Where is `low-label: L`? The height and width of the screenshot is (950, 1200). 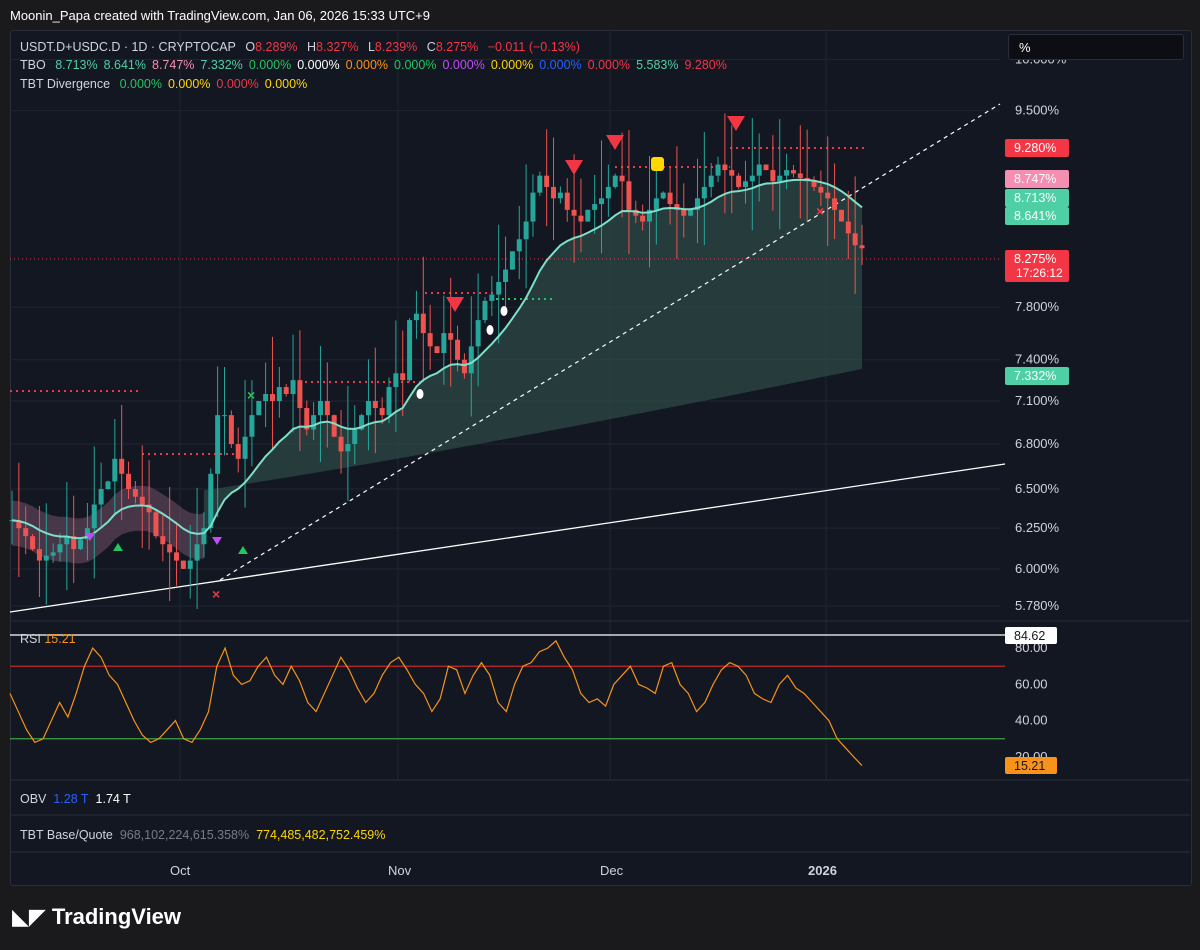
low-label: L is located at coordinates (371, 47).